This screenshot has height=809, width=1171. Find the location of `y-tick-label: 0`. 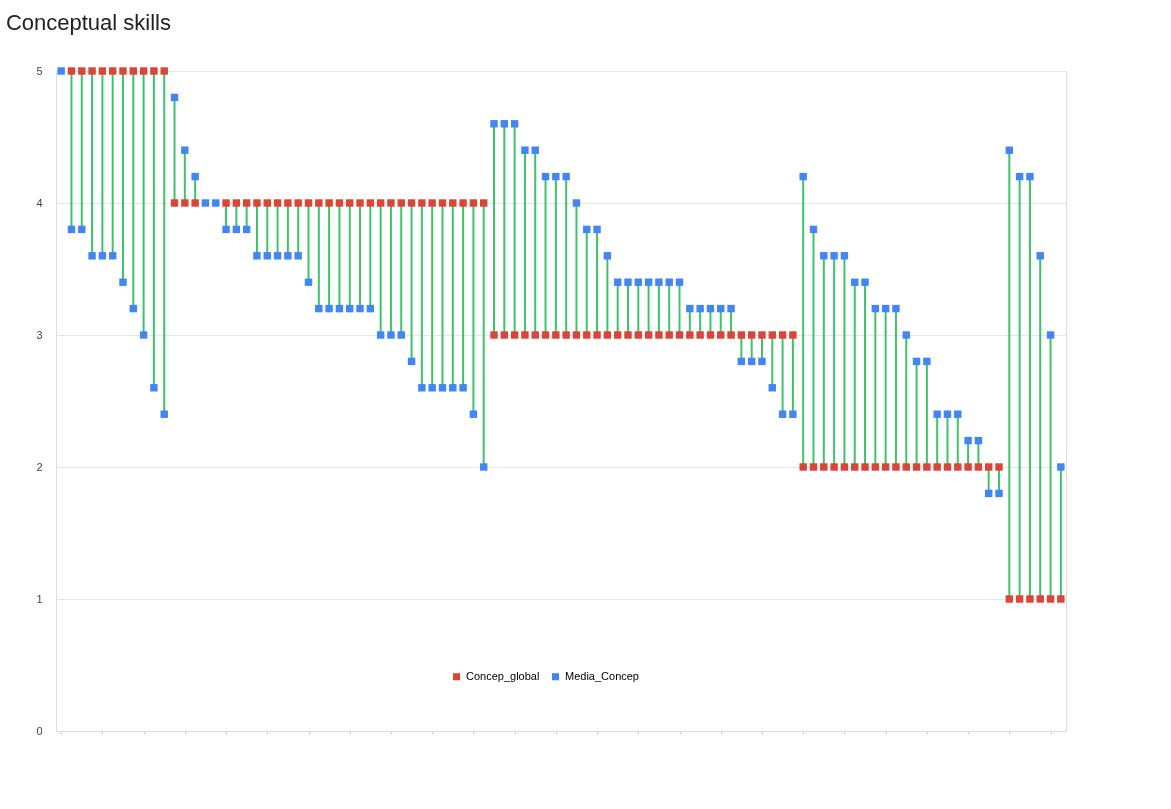

y-tick-label: 0 is located at coordinates (39, 730).